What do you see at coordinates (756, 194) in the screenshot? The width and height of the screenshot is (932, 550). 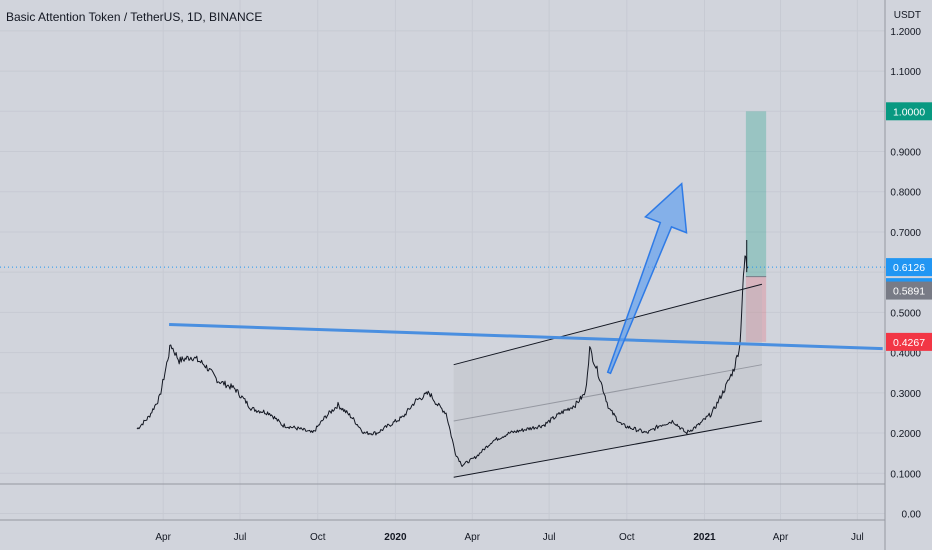 I see `target-zone` at bounding box center [756, 194].